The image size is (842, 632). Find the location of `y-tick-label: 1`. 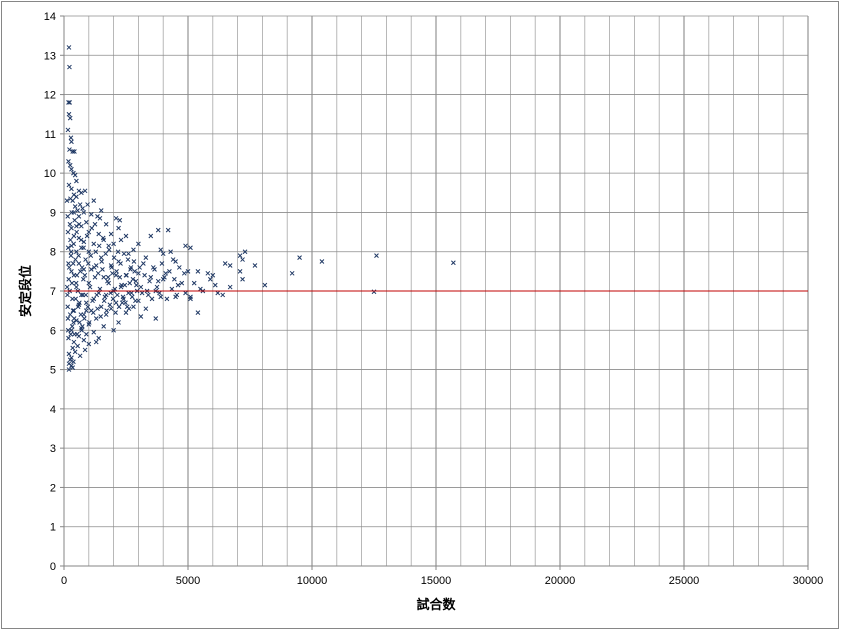

y-tick-label: 1 is located at coordinates (53, 528).